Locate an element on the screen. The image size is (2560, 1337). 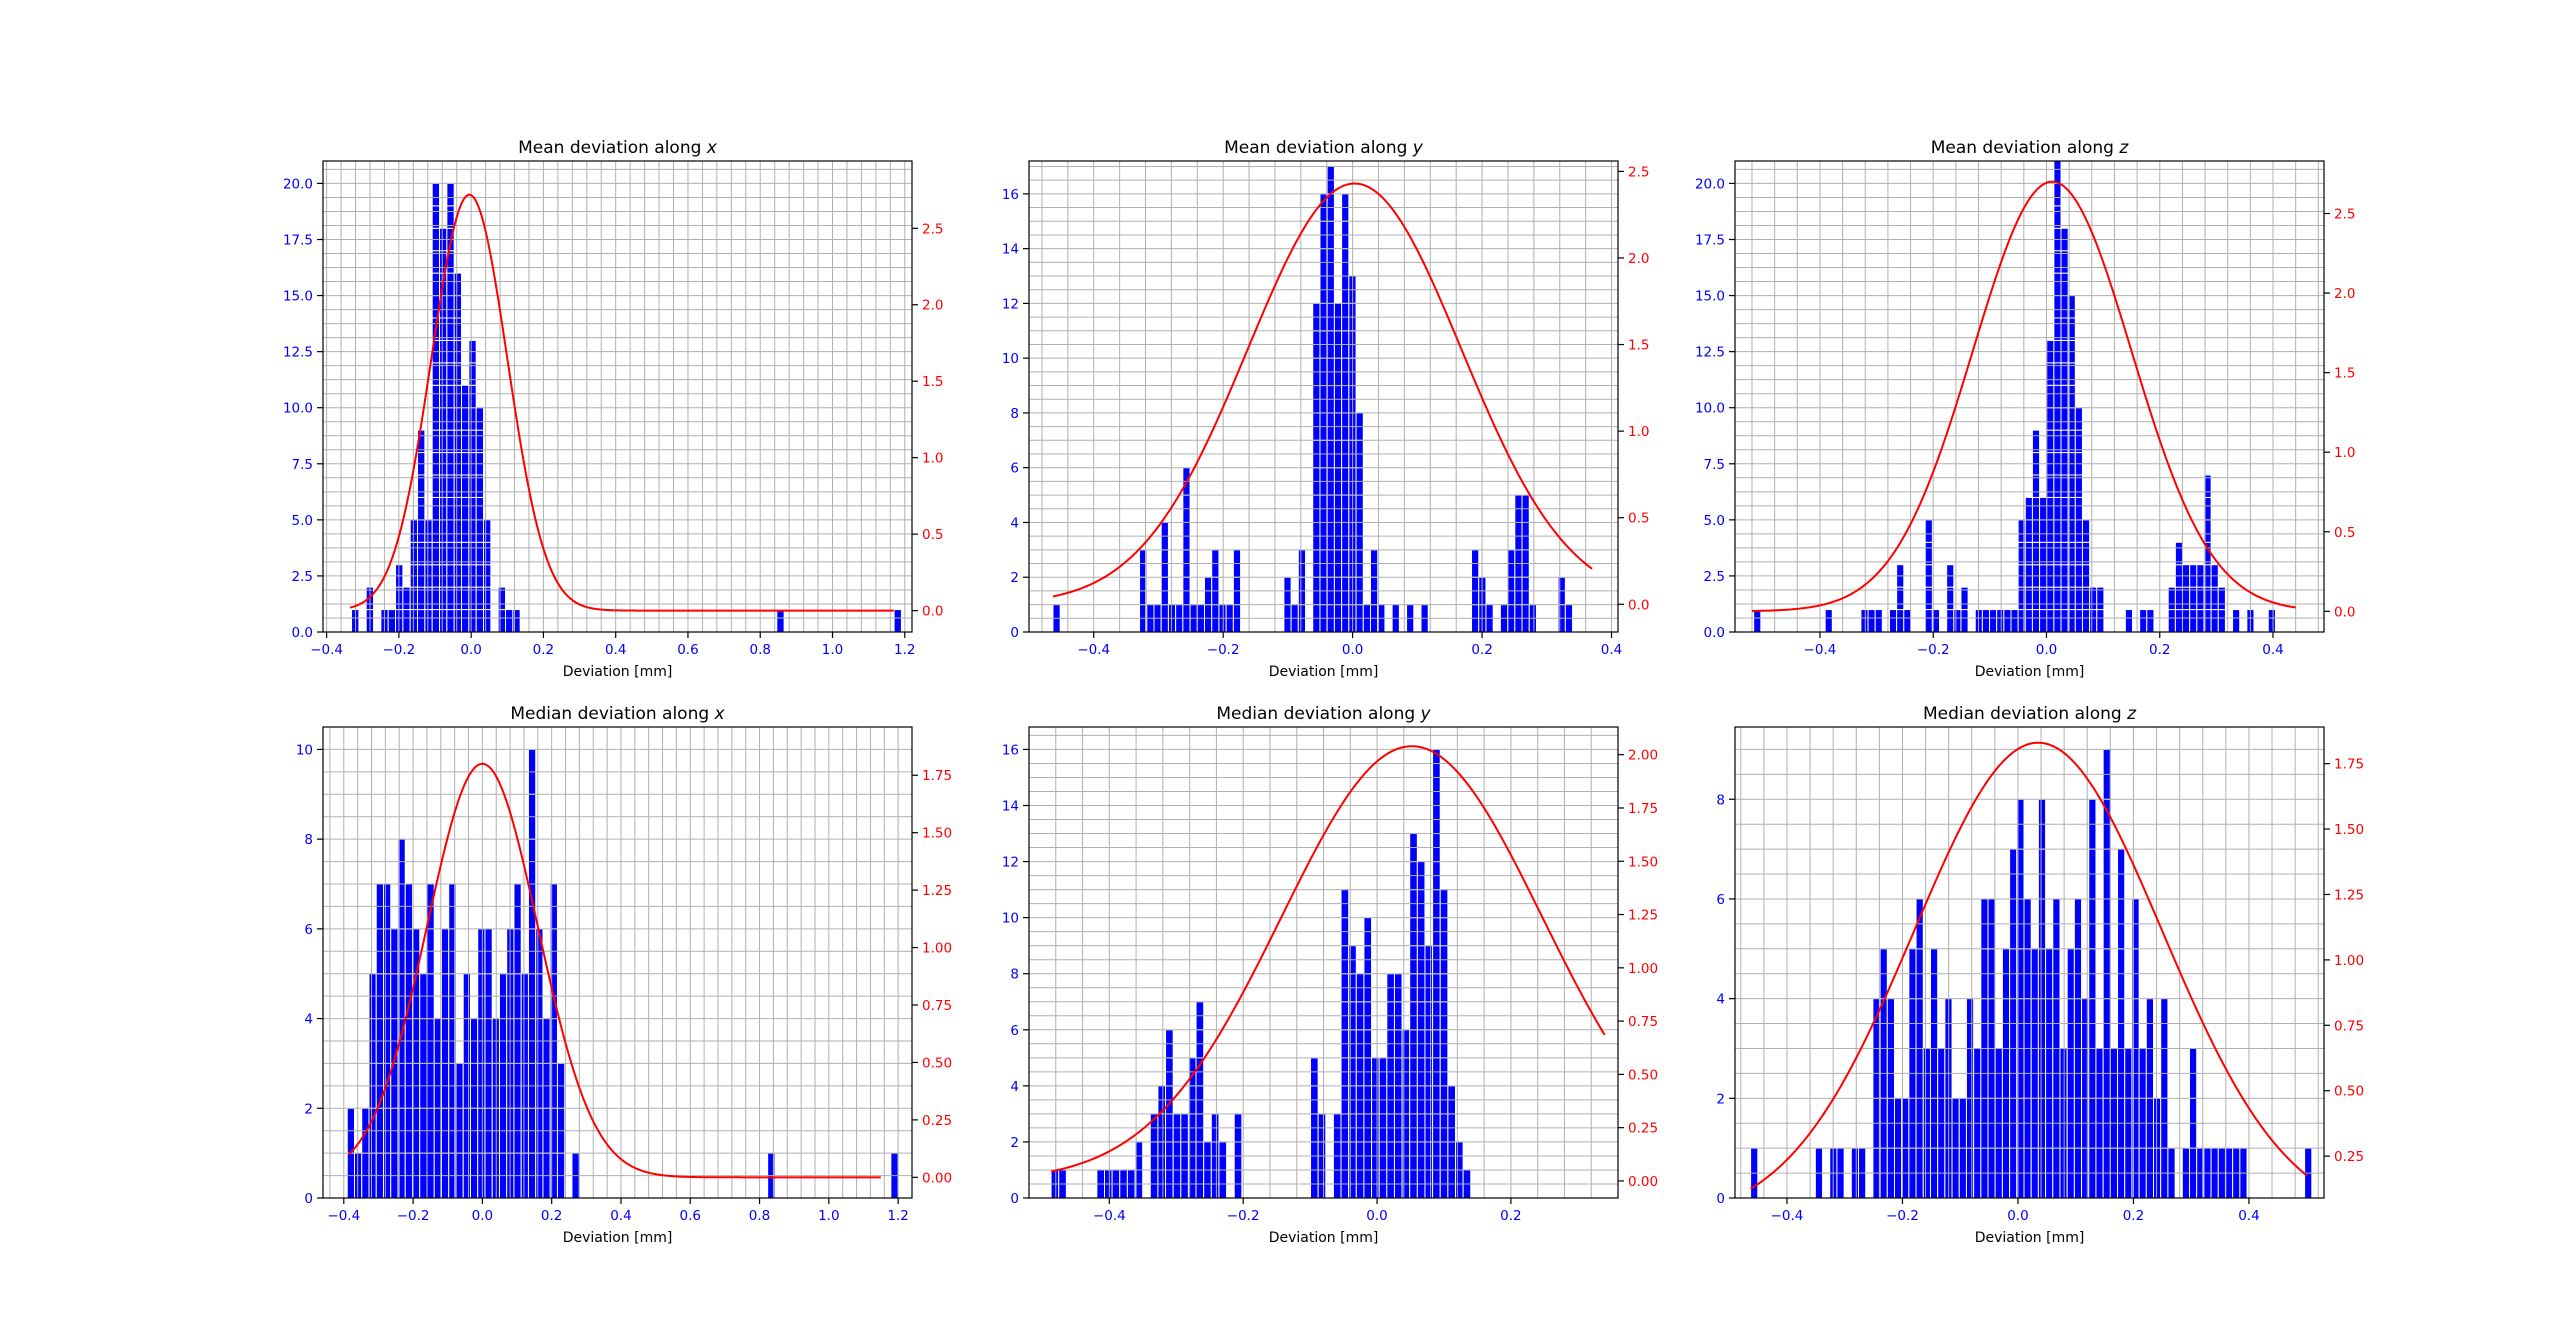
x-tick-label: 0.4 is located at coordinates (615, 650).